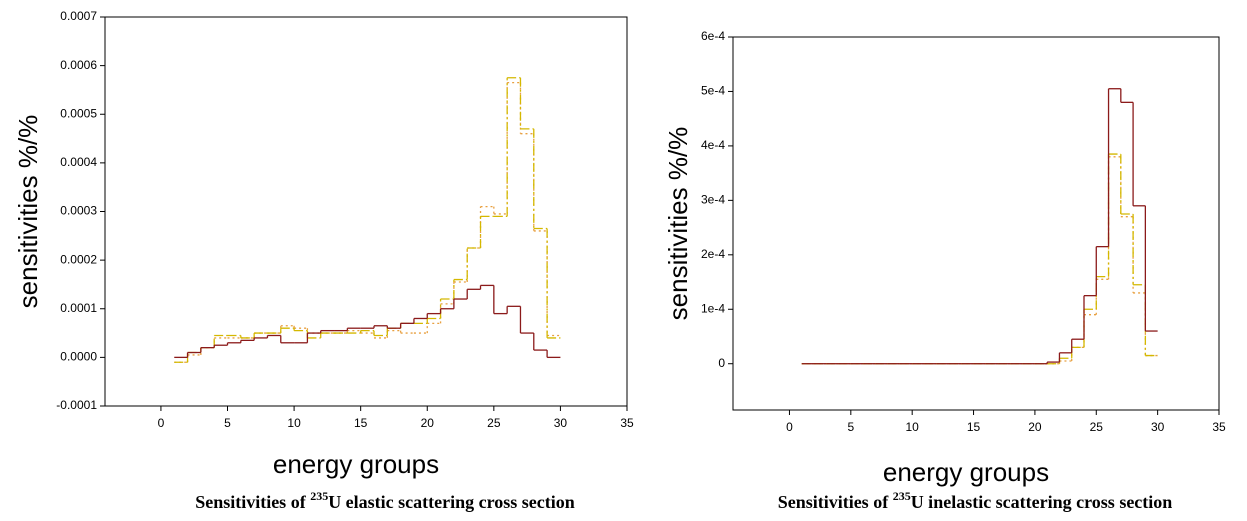  I want to click on y-tick-label: -0.0001, so click(76, 405).